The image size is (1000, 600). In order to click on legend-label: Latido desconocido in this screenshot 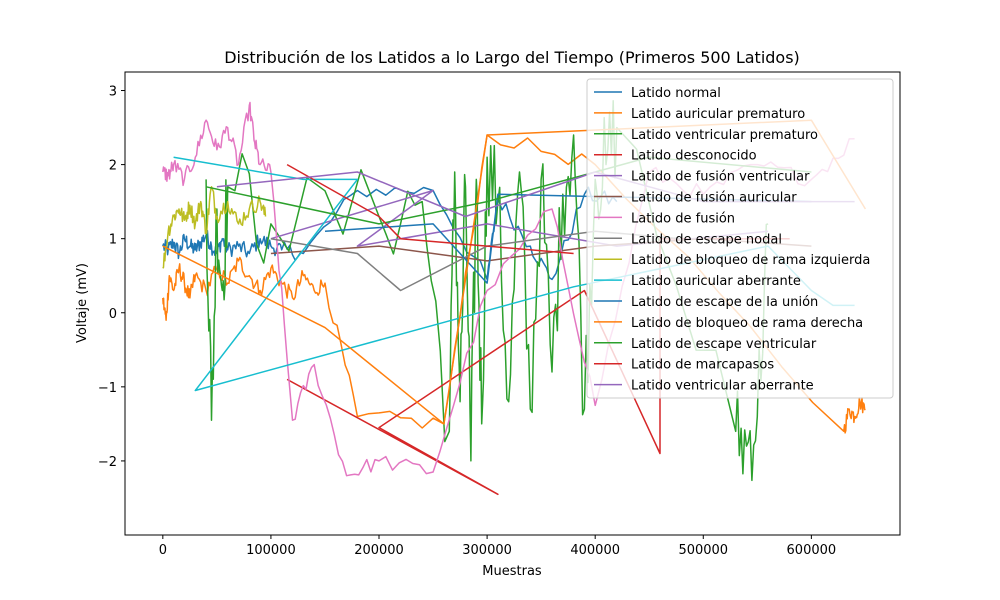, I will do `click(694, 156)`.